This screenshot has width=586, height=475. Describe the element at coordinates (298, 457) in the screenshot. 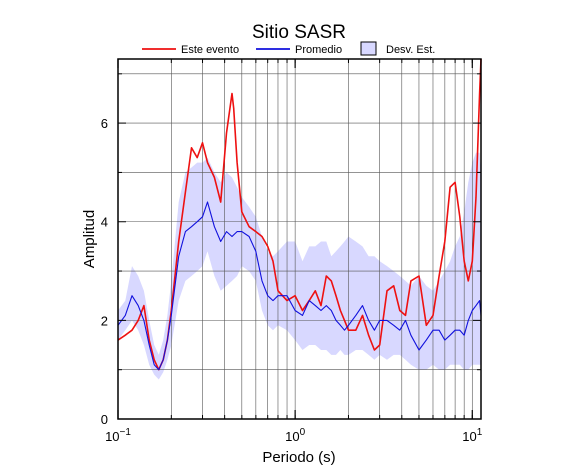

I see `x-axis-label: Periodo (s)` at that location.